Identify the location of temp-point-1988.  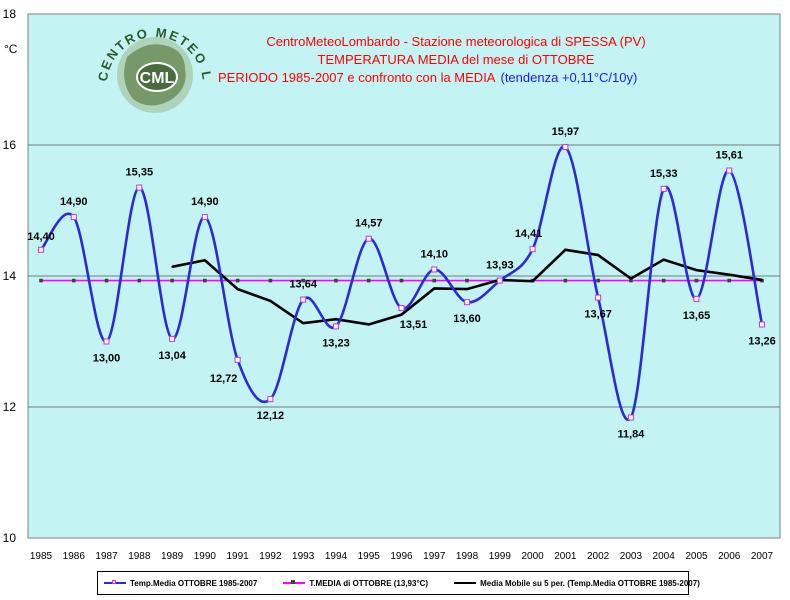
(139, 187).